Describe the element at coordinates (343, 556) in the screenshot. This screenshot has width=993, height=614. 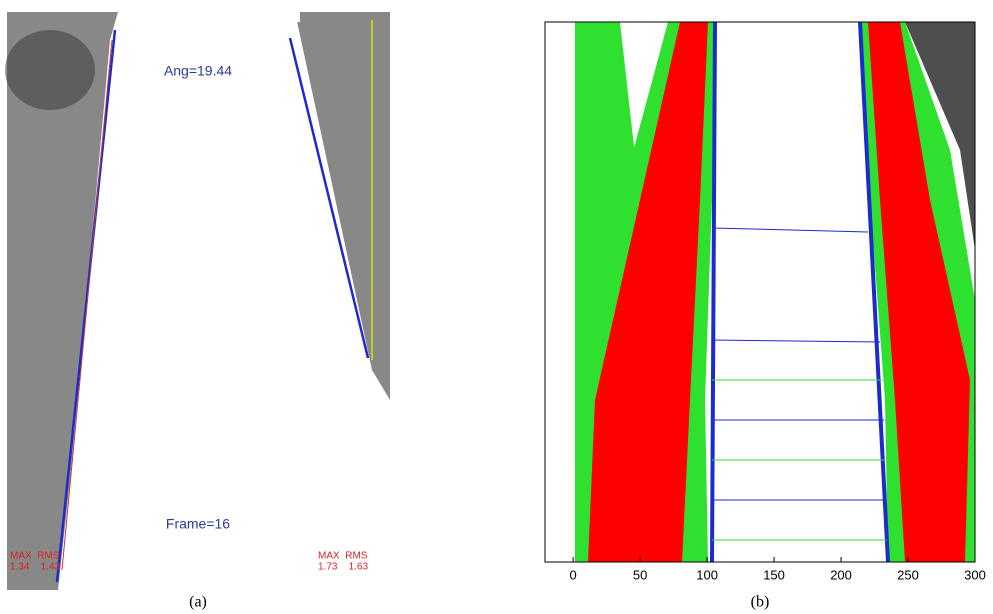
I see `right-stats-header: MAX RMS` at that location.